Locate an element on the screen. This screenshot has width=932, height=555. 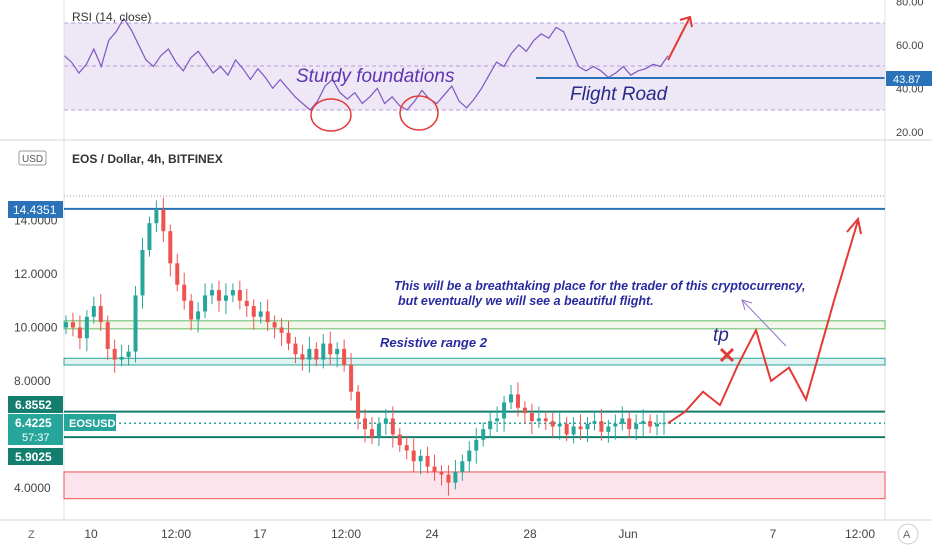
rsi-tick-label: 40.00 is located at coordinates (910, 89).